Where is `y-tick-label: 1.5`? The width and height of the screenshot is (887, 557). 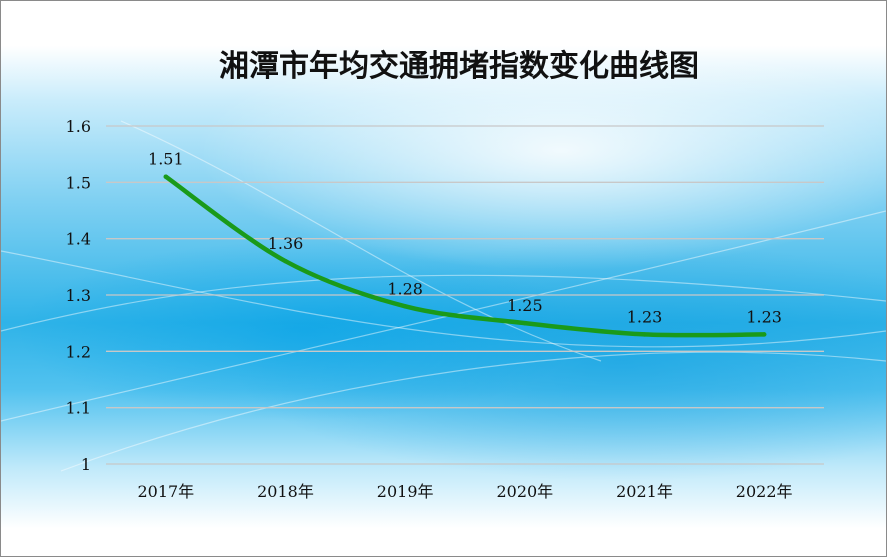 y-tick-label: 1.5 is located at coordinates (78, 182).